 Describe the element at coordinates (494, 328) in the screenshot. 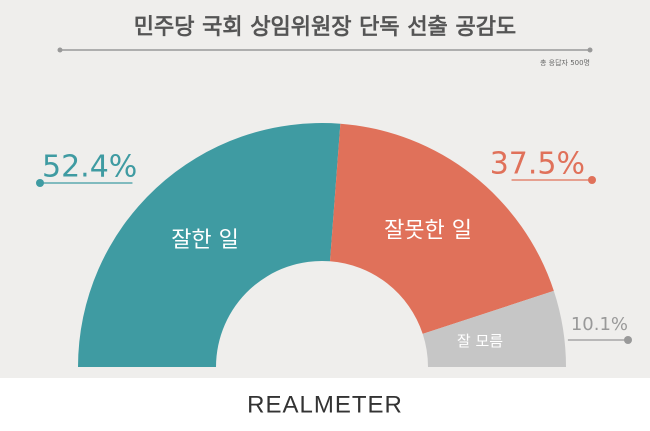

I see `segment` at that location.